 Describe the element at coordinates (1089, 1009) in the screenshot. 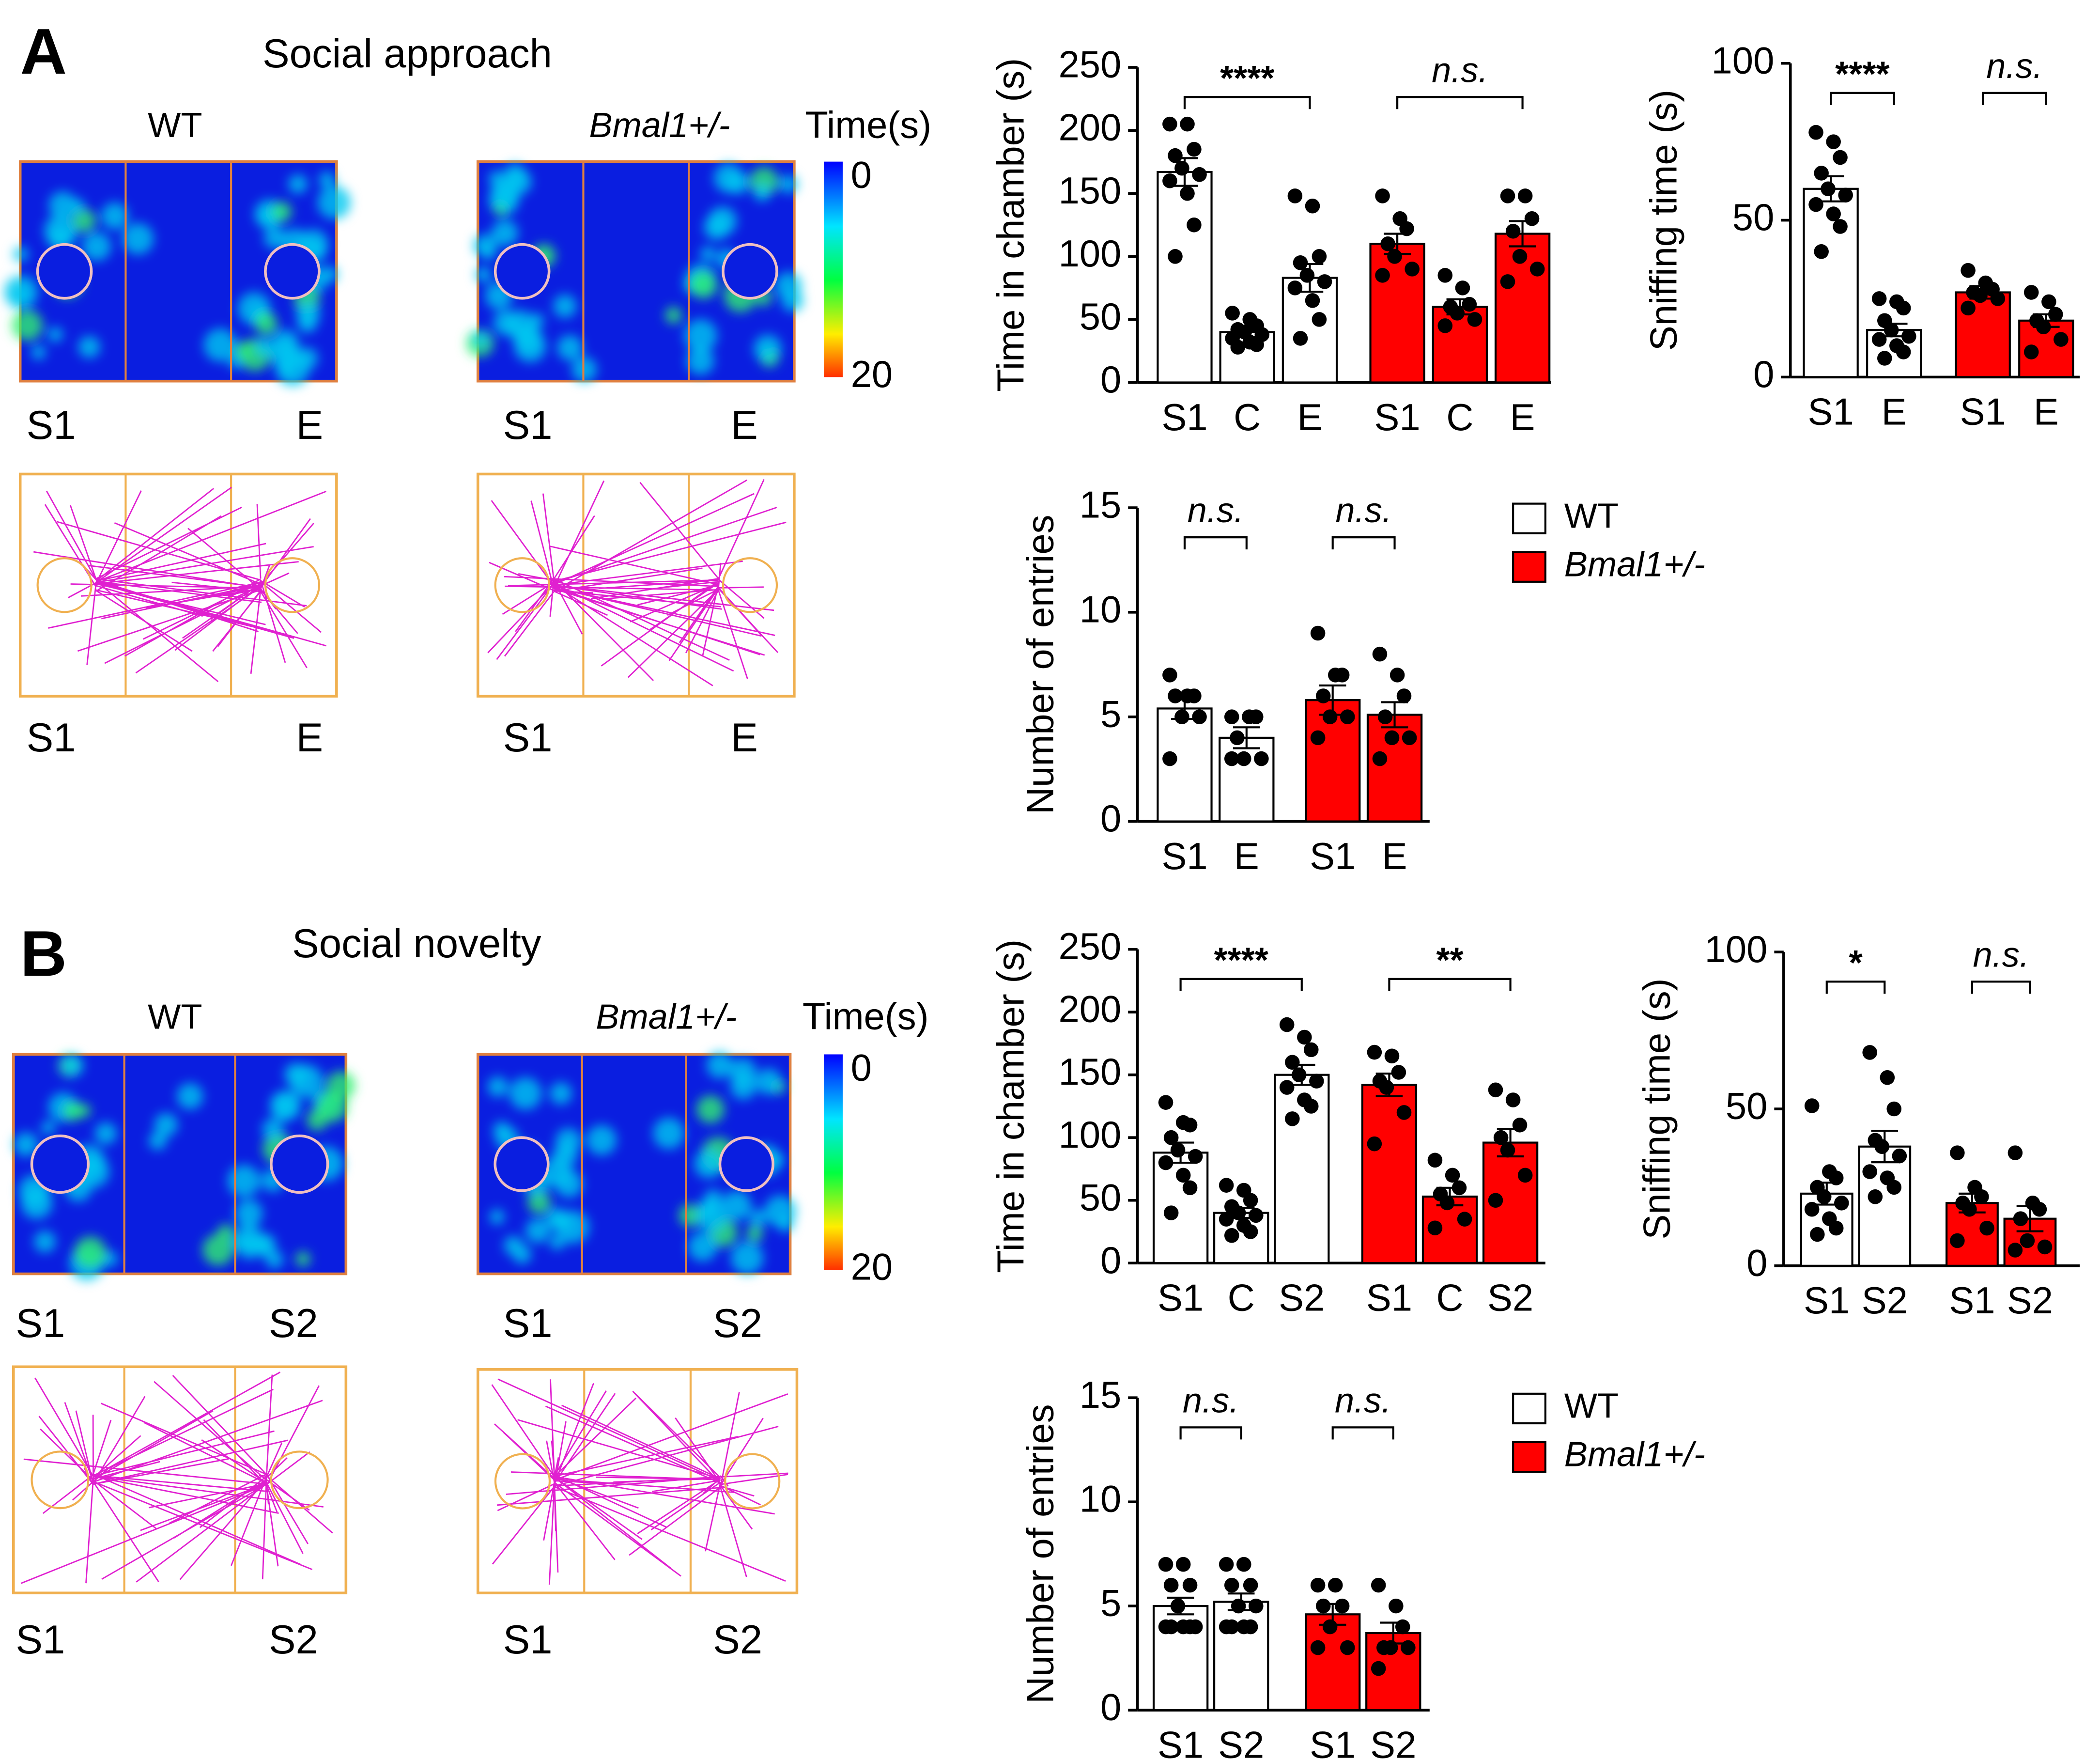

I see `y-tick-label: 200` at that location.